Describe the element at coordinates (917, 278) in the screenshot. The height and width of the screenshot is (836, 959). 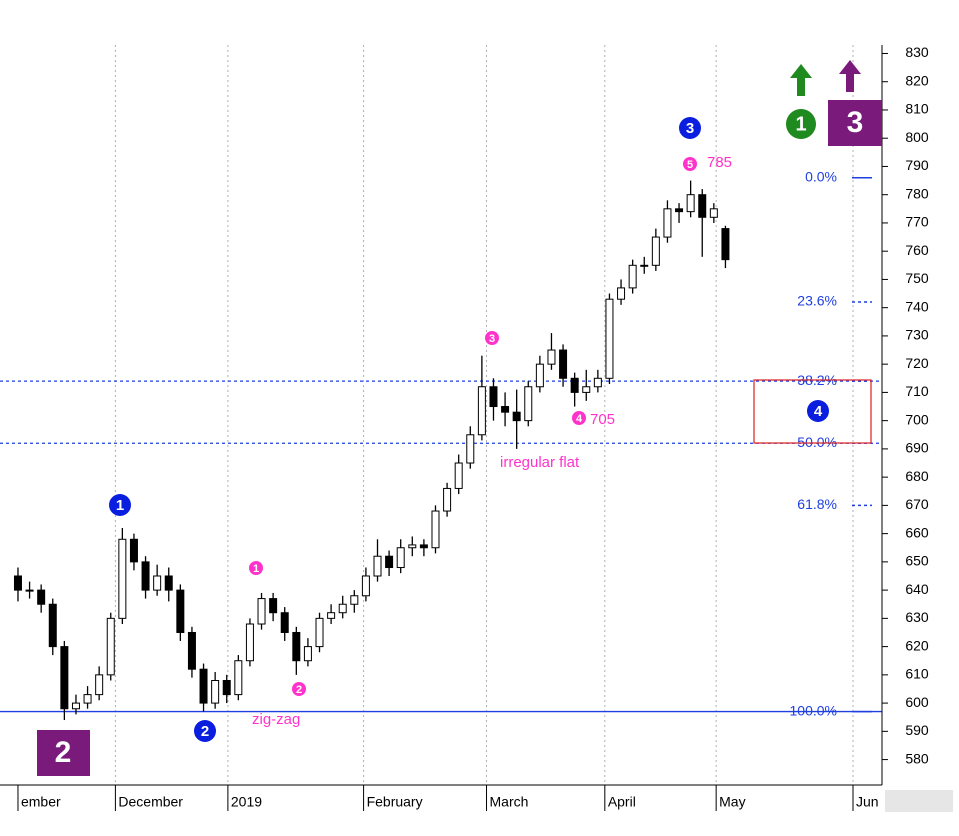
I see `y-tick-label: 750` at that location.